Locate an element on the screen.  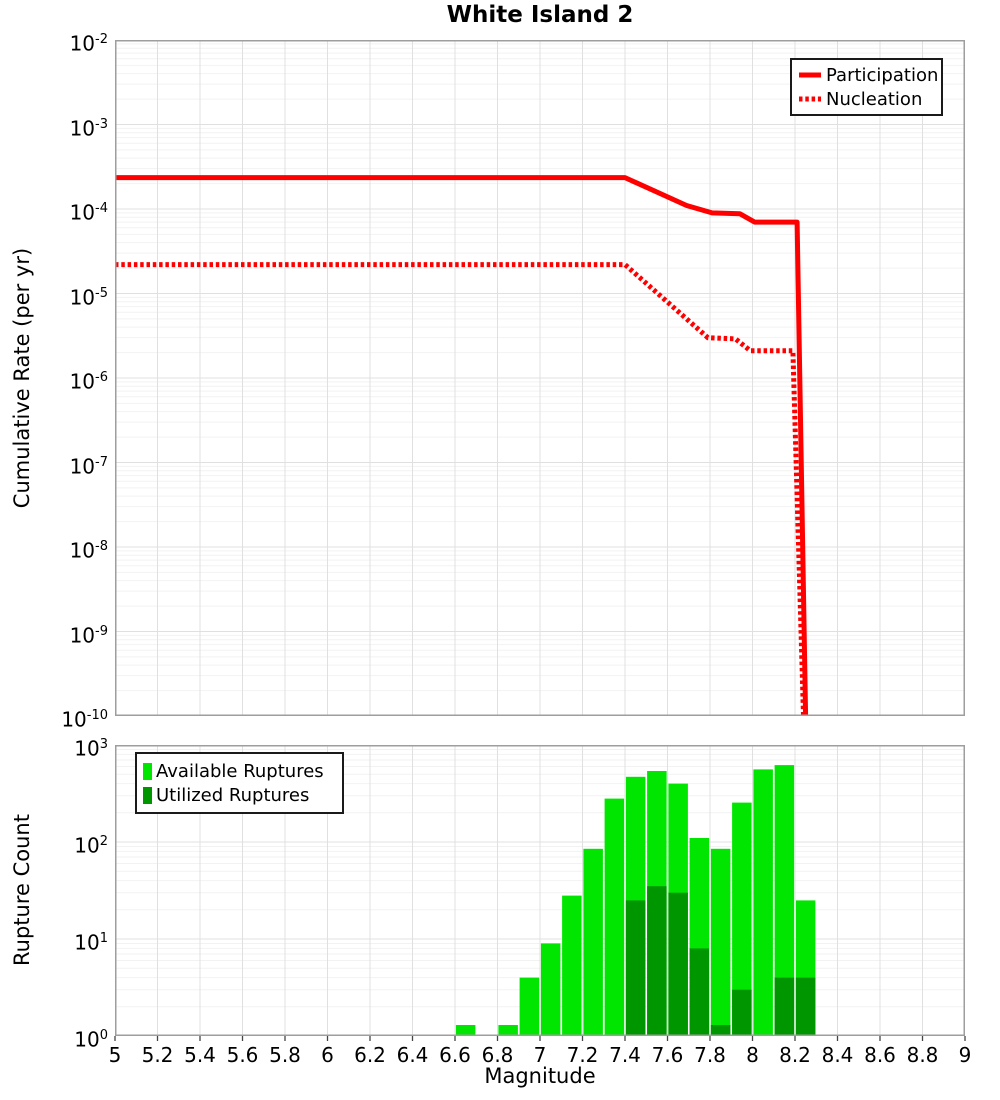
legend-label: Utilized Ruptures is located at coordinates (233, 795).